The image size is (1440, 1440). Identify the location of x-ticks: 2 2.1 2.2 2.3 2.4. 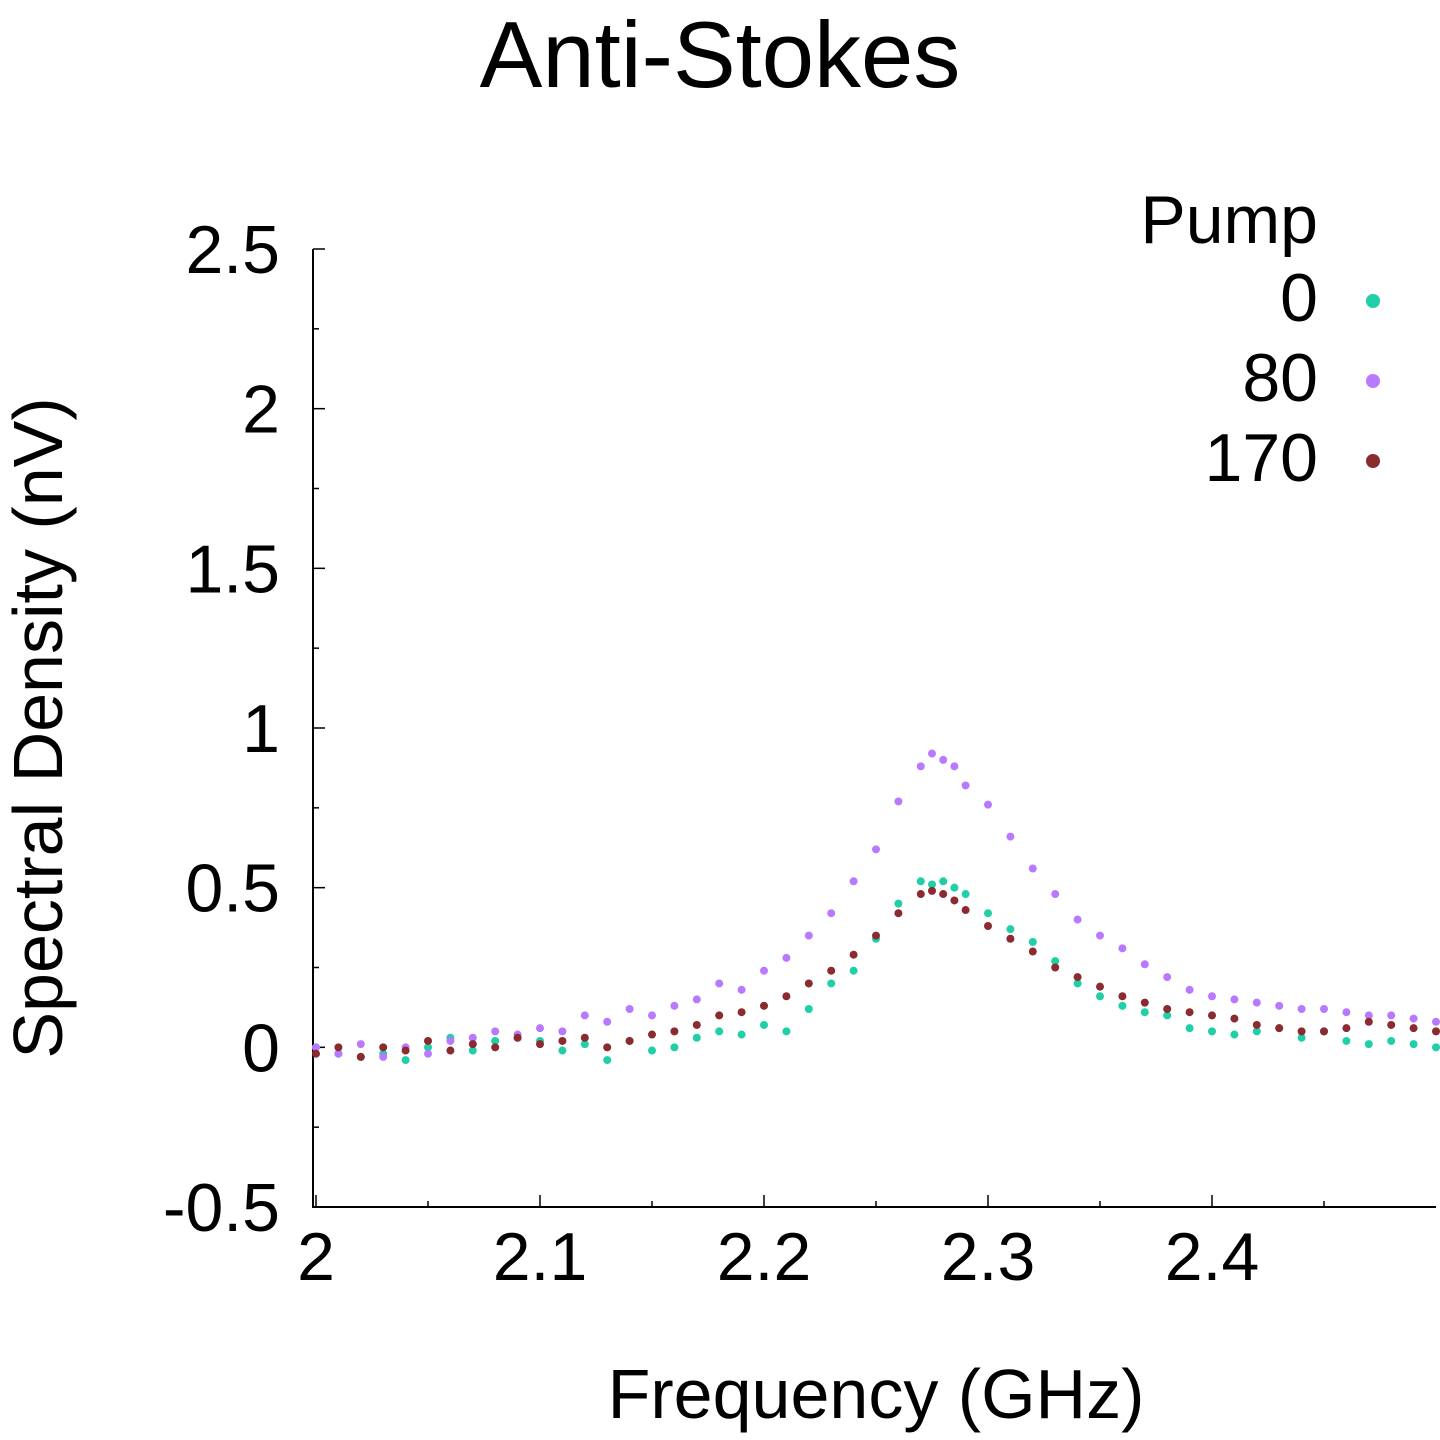
(811, 1245).